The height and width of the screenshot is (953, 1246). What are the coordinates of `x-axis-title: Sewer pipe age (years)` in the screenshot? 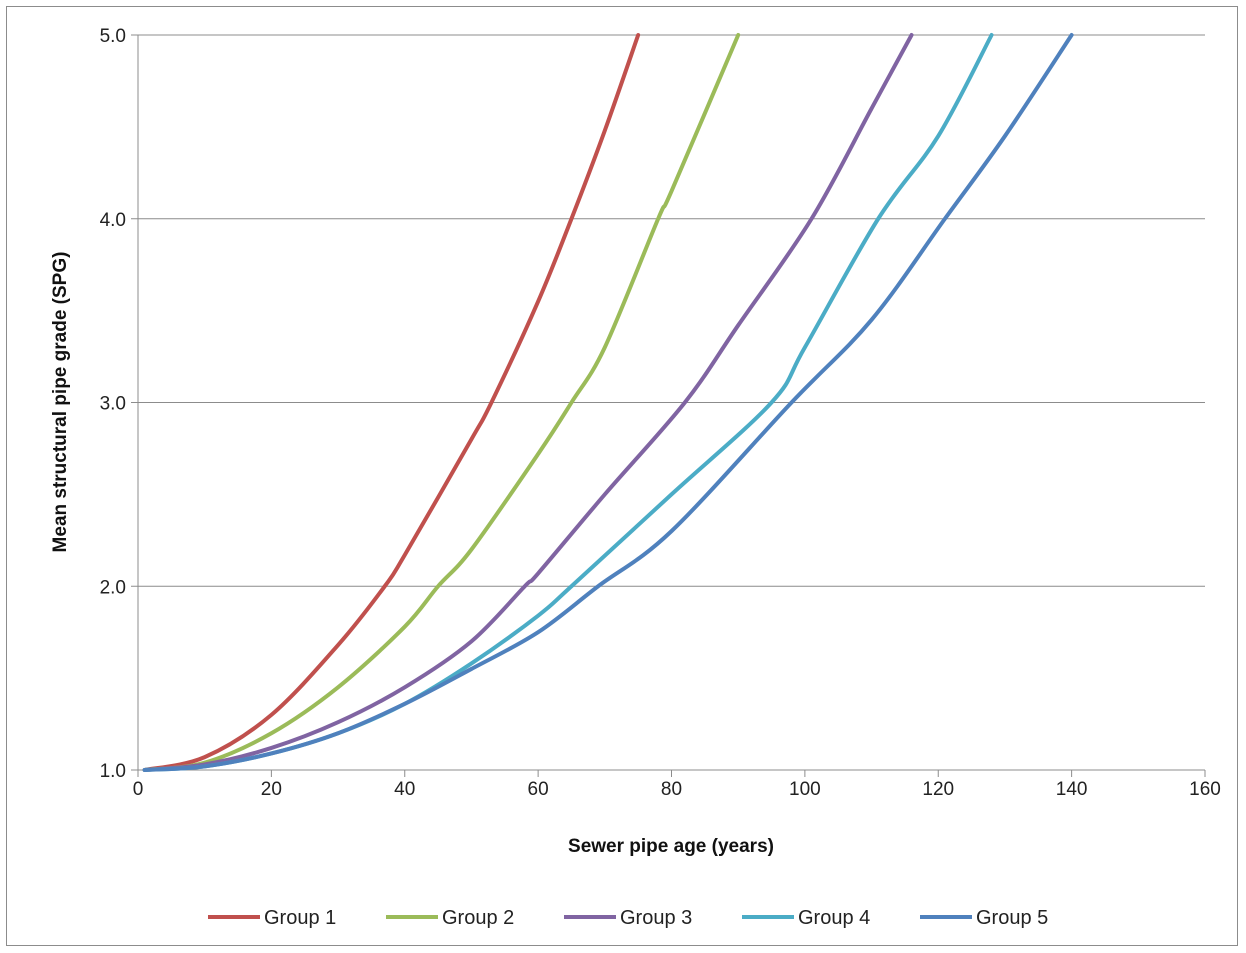 It's located at (671, 846).